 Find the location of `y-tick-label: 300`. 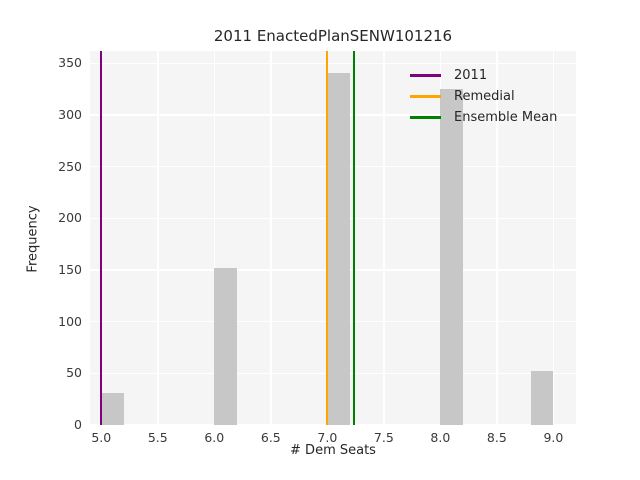

y-tick-label: 300 is located at coordinates (70, 115).